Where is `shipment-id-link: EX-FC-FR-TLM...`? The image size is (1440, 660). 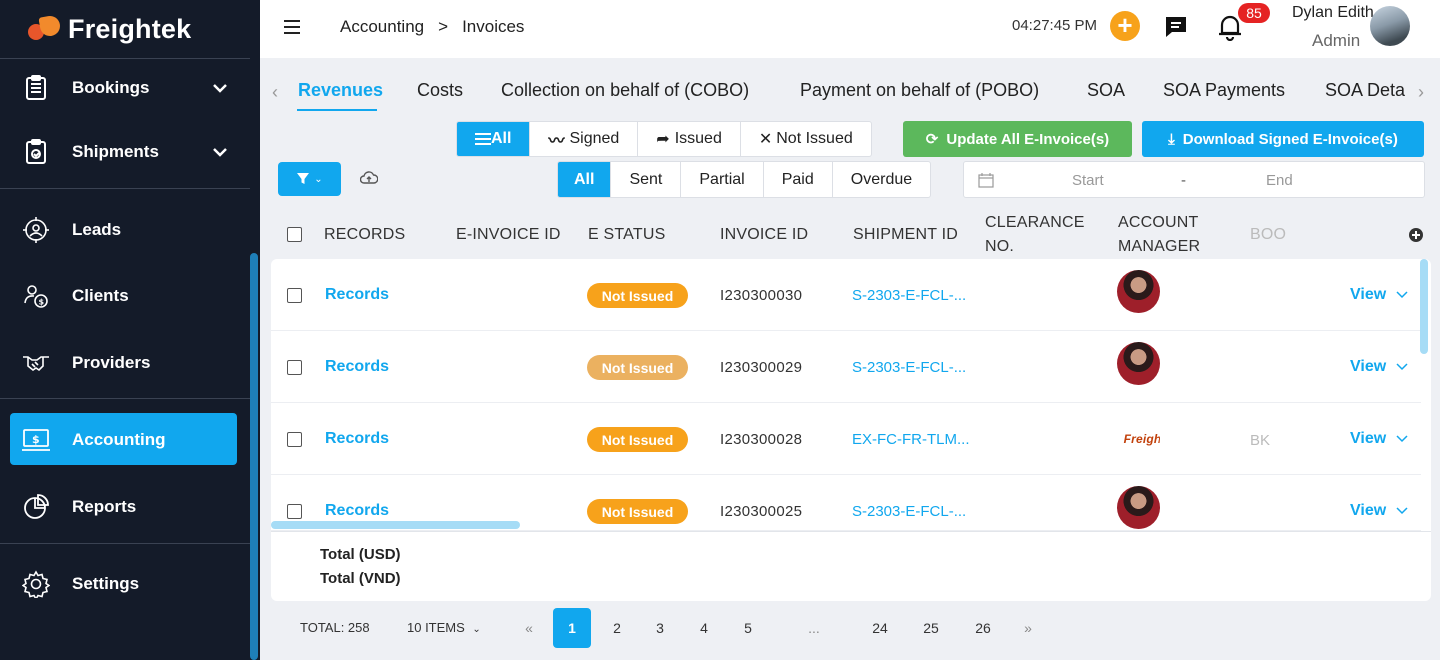
shipment-id-link: EX-FC-FR-TLM... is located at coordinates (911, 439).